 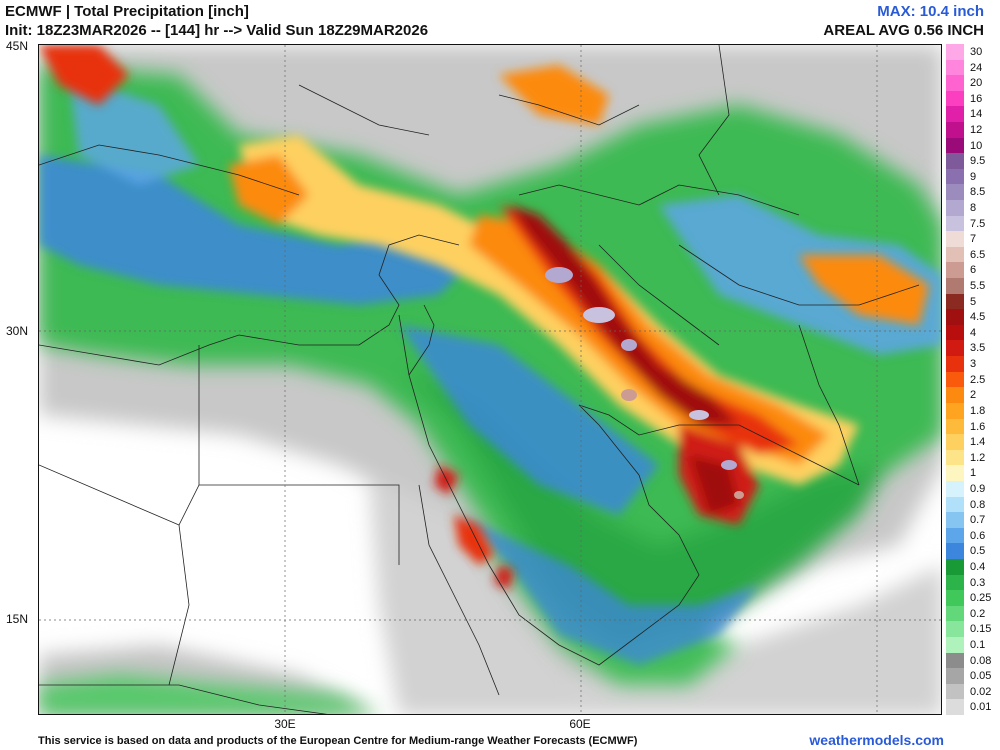 I want to click on colorbar-level: 4.5, so click(x=973, y=317).